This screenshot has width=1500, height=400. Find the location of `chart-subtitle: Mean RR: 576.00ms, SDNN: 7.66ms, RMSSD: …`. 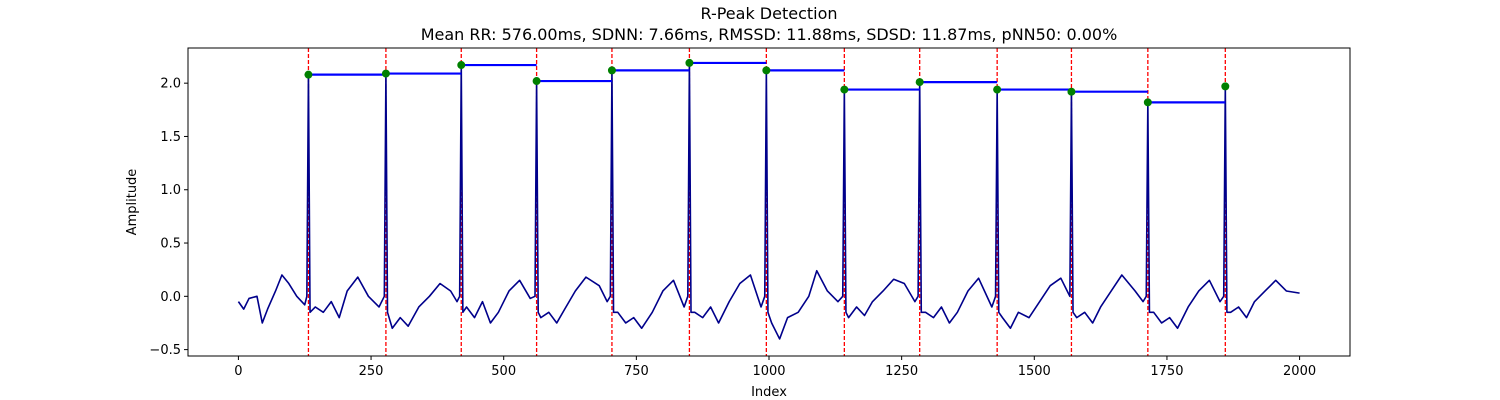

chart-subtitle: Mean RR: 576.00ms, SDNN: 7.66ms, RMSSD: … is located at coordinates (769, 34).